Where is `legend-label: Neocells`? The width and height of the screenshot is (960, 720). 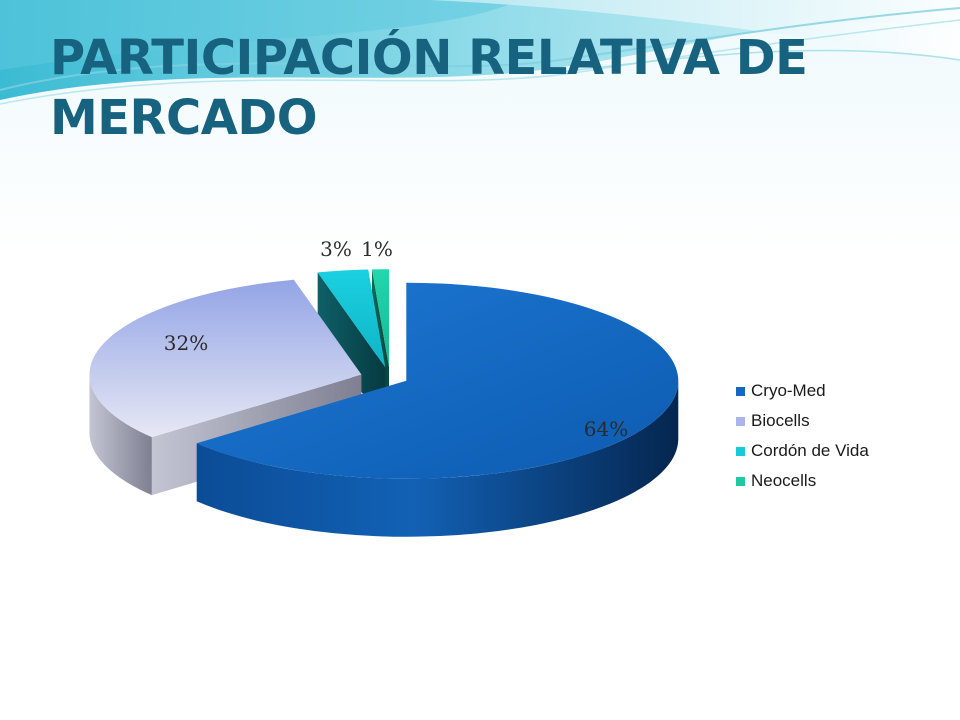
legend-label: Neocells is located at coordinates (784, 480).